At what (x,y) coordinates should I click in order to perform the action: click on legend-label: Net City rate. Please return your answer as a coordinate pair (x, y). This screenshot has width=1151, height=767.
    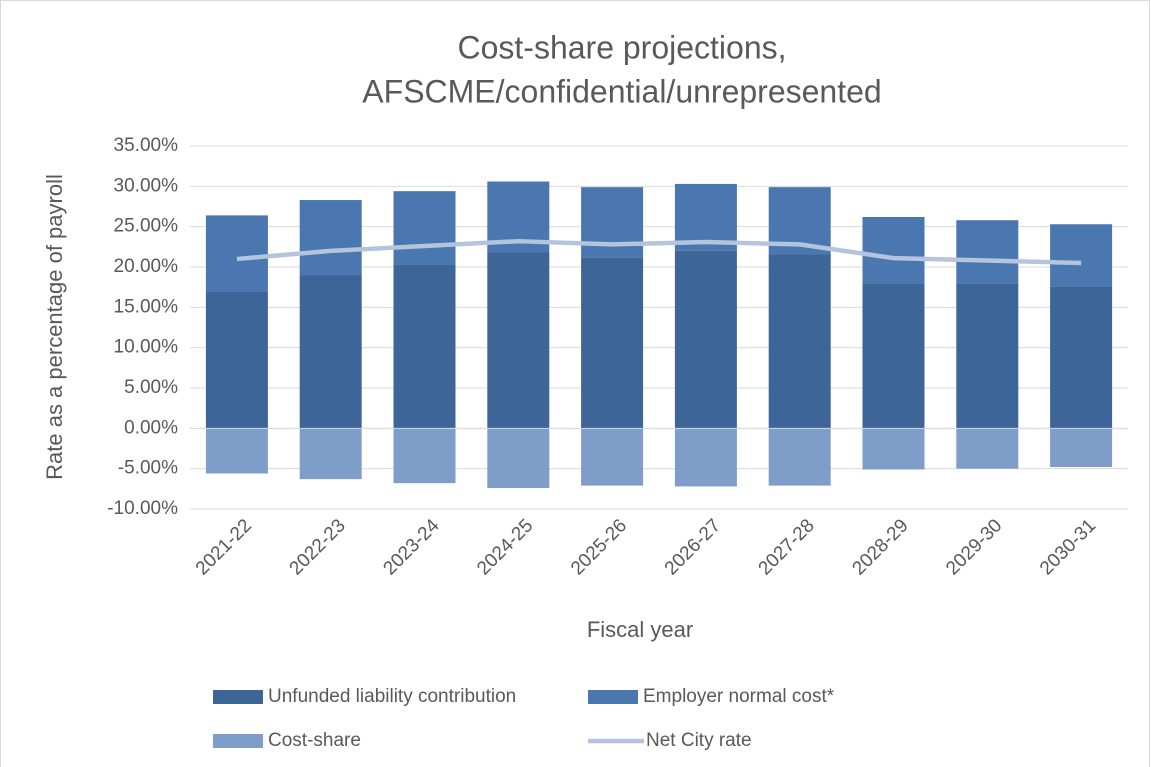
    Looking at the image, I should click on (699, 740).